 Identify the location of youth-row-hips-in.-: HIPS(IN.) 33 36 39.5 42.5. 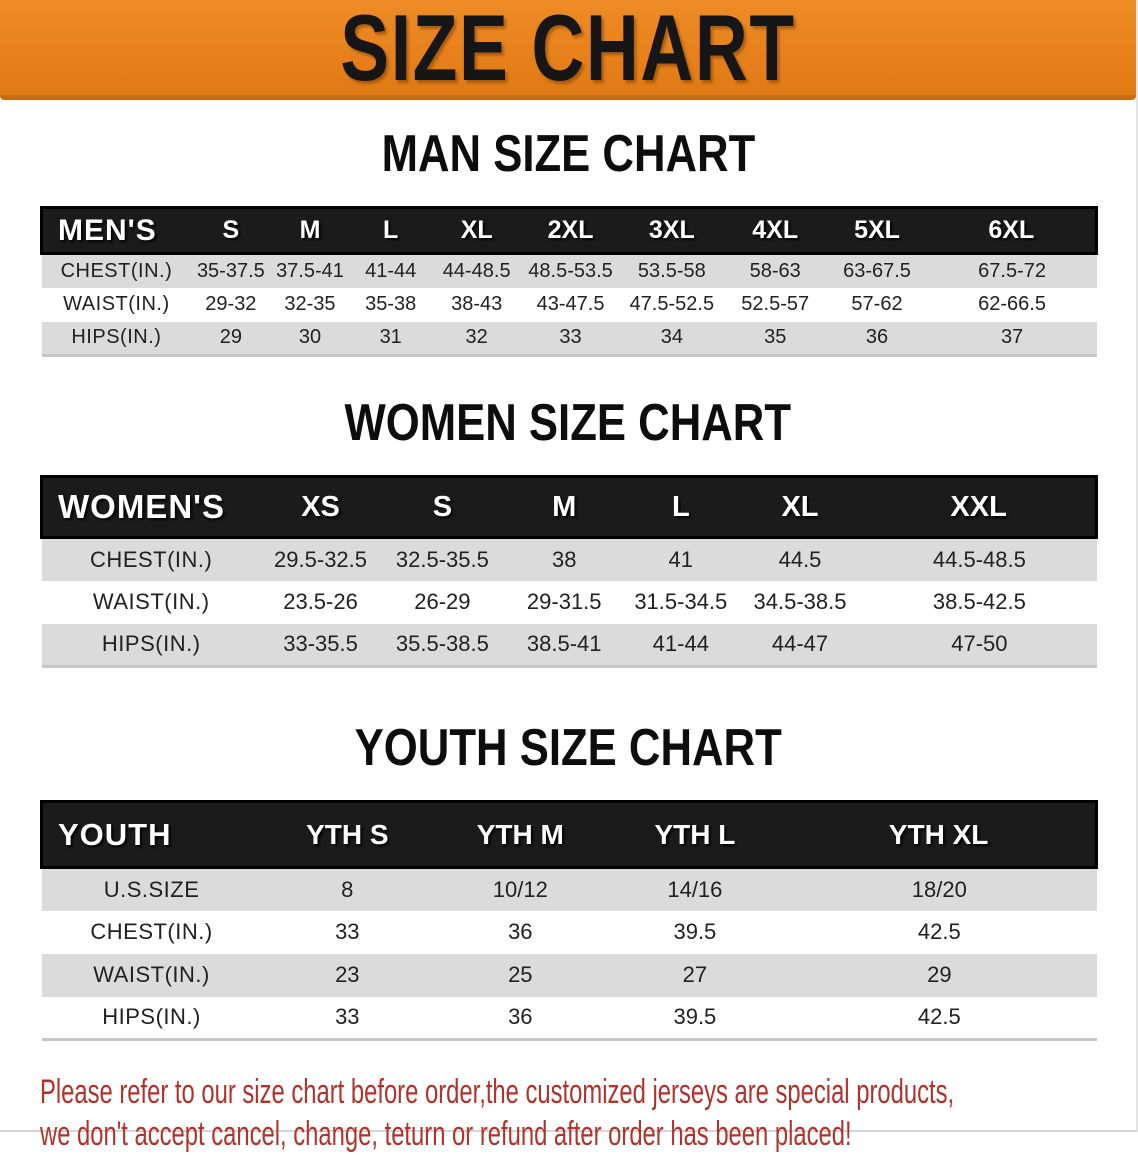
(569, 1018).